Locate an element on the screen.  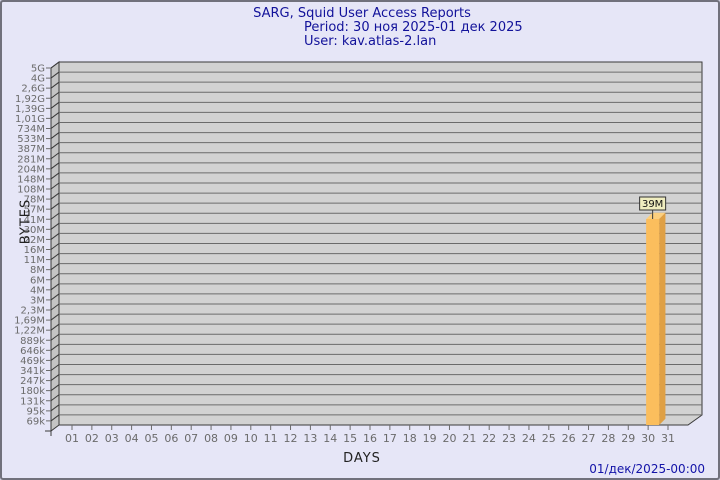
x-tick-label: 07 is located at coordinates (191, 438).